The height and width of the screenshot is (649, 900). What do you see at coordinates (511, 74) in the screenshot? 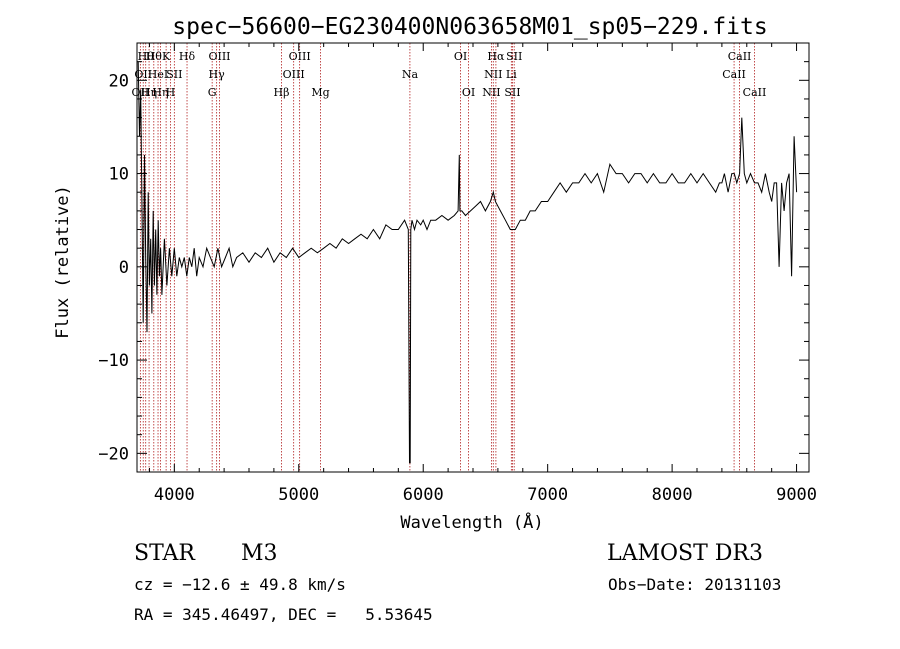
I see `line-marker-label: Li` at bounding box center [511, 74].